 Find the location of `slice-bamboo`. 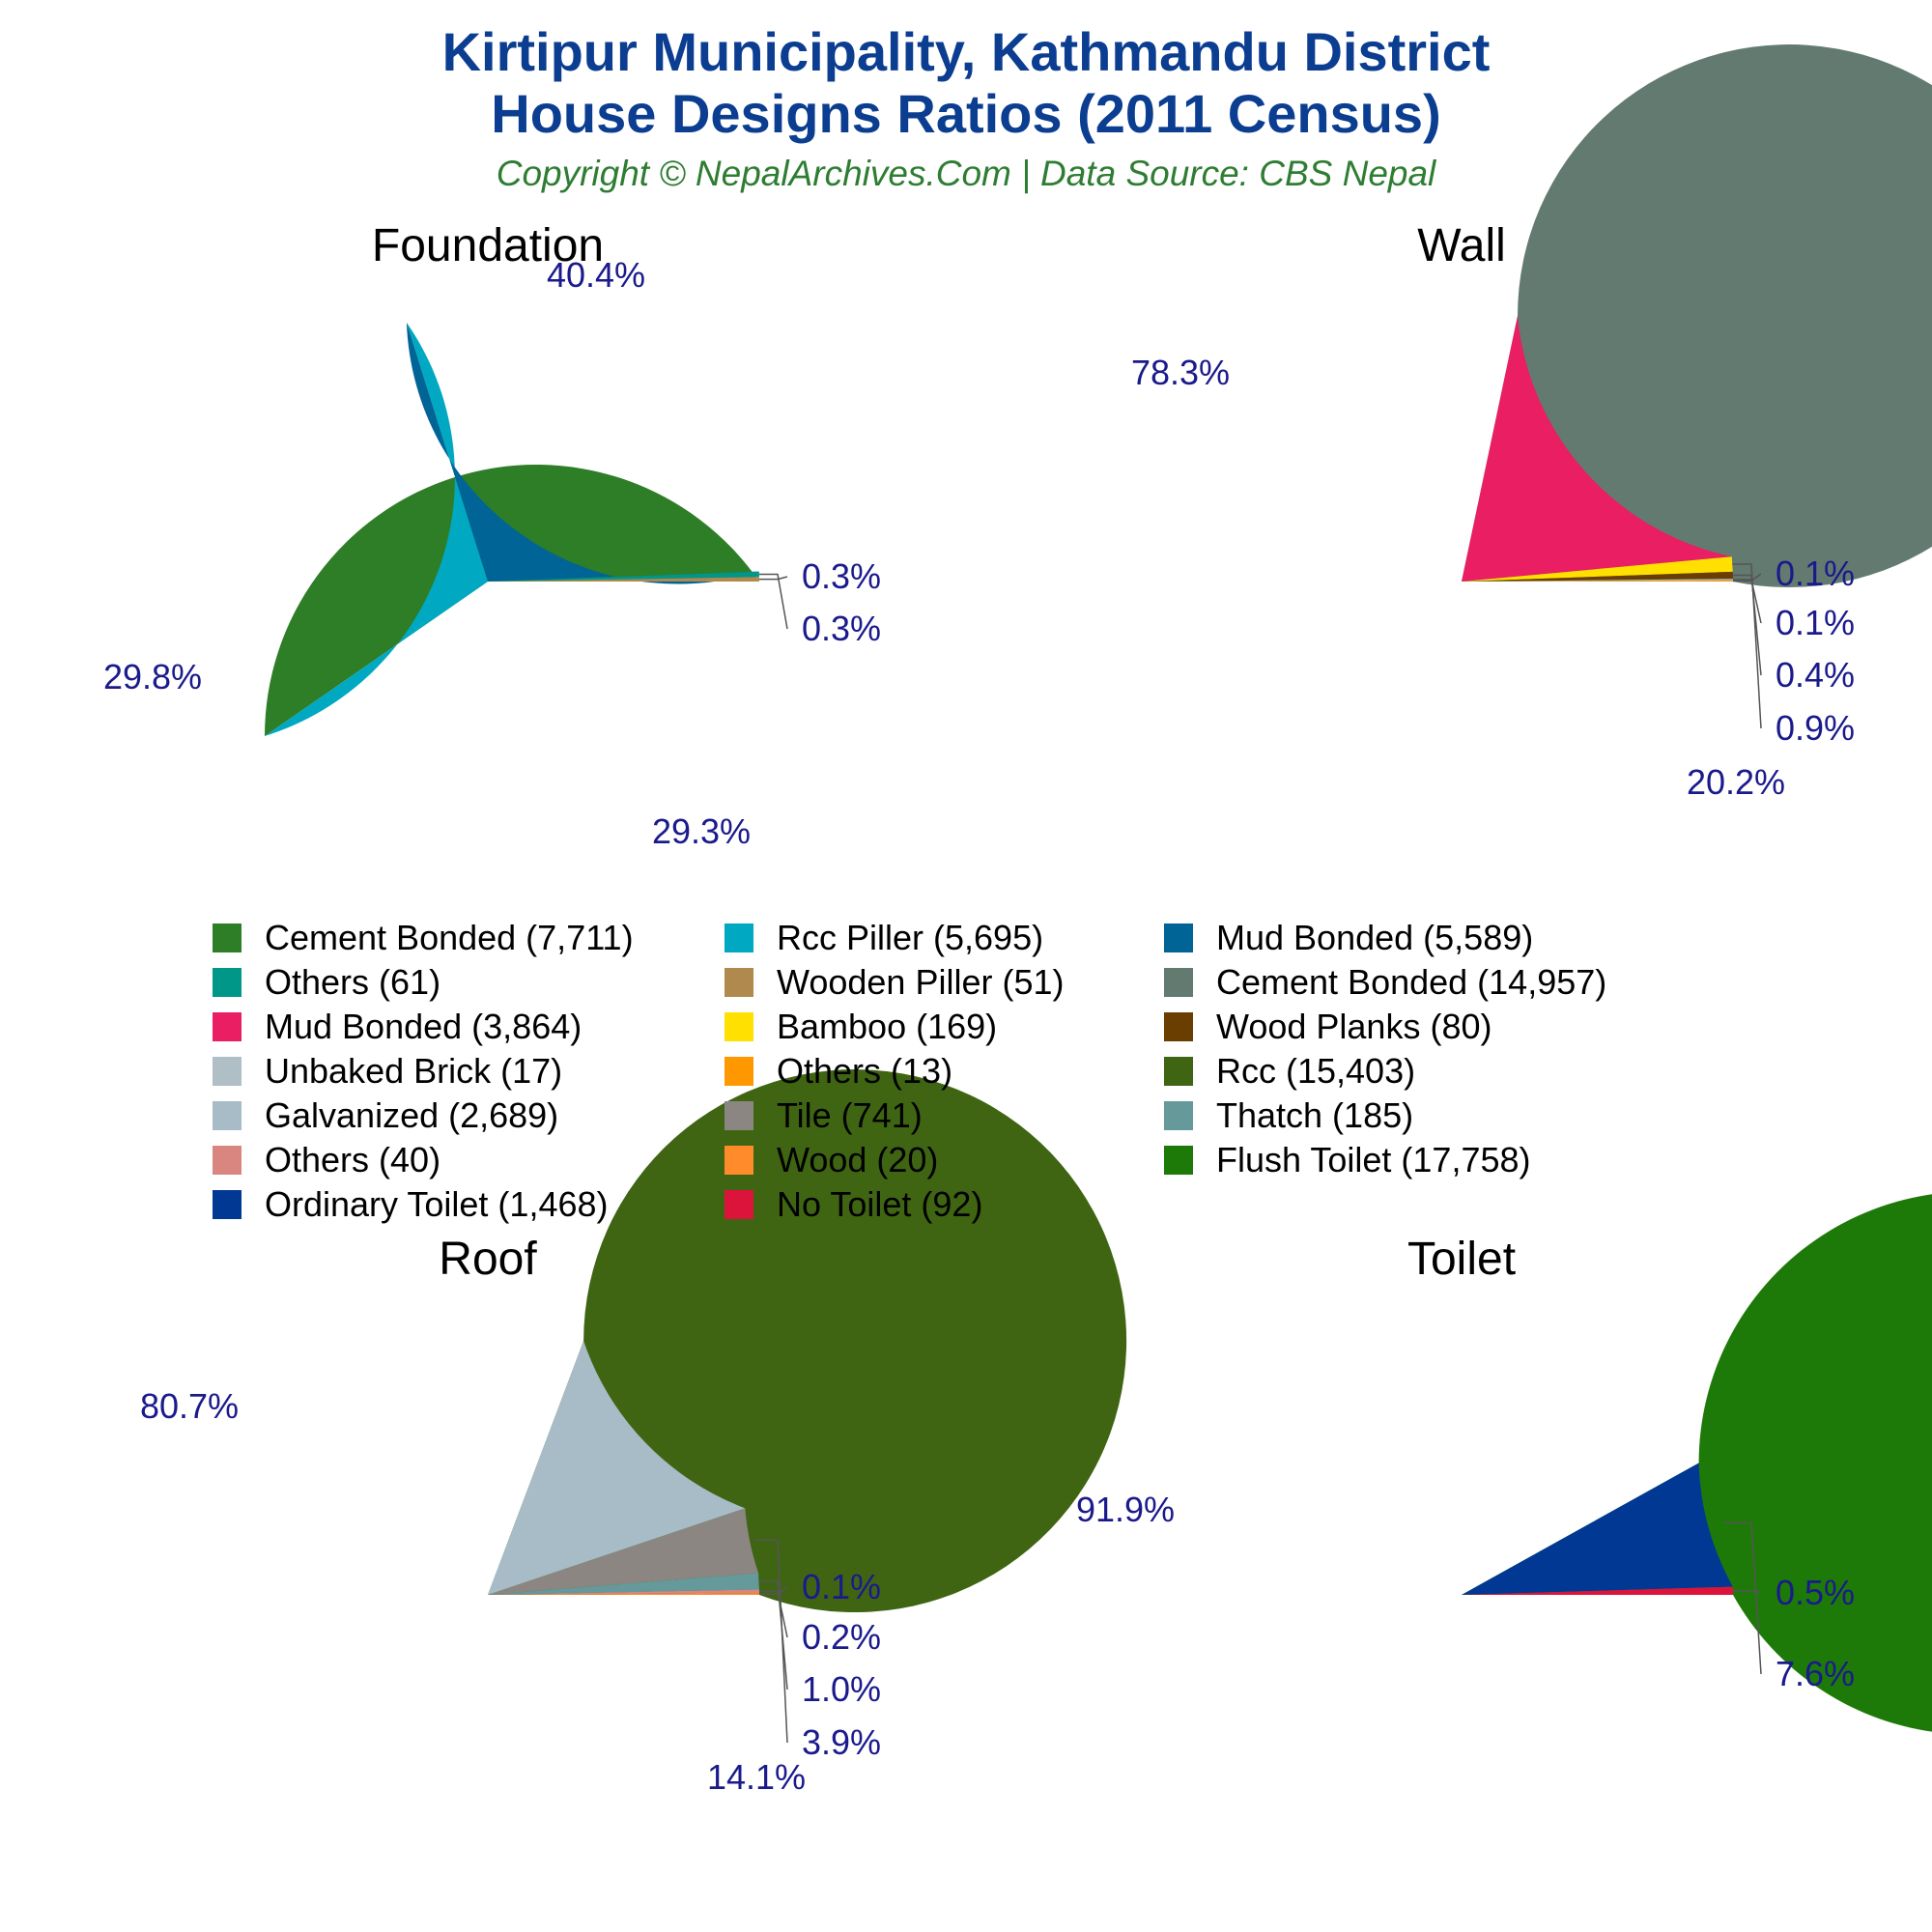

slice-bamboo is located at coordinates (1597, 569).